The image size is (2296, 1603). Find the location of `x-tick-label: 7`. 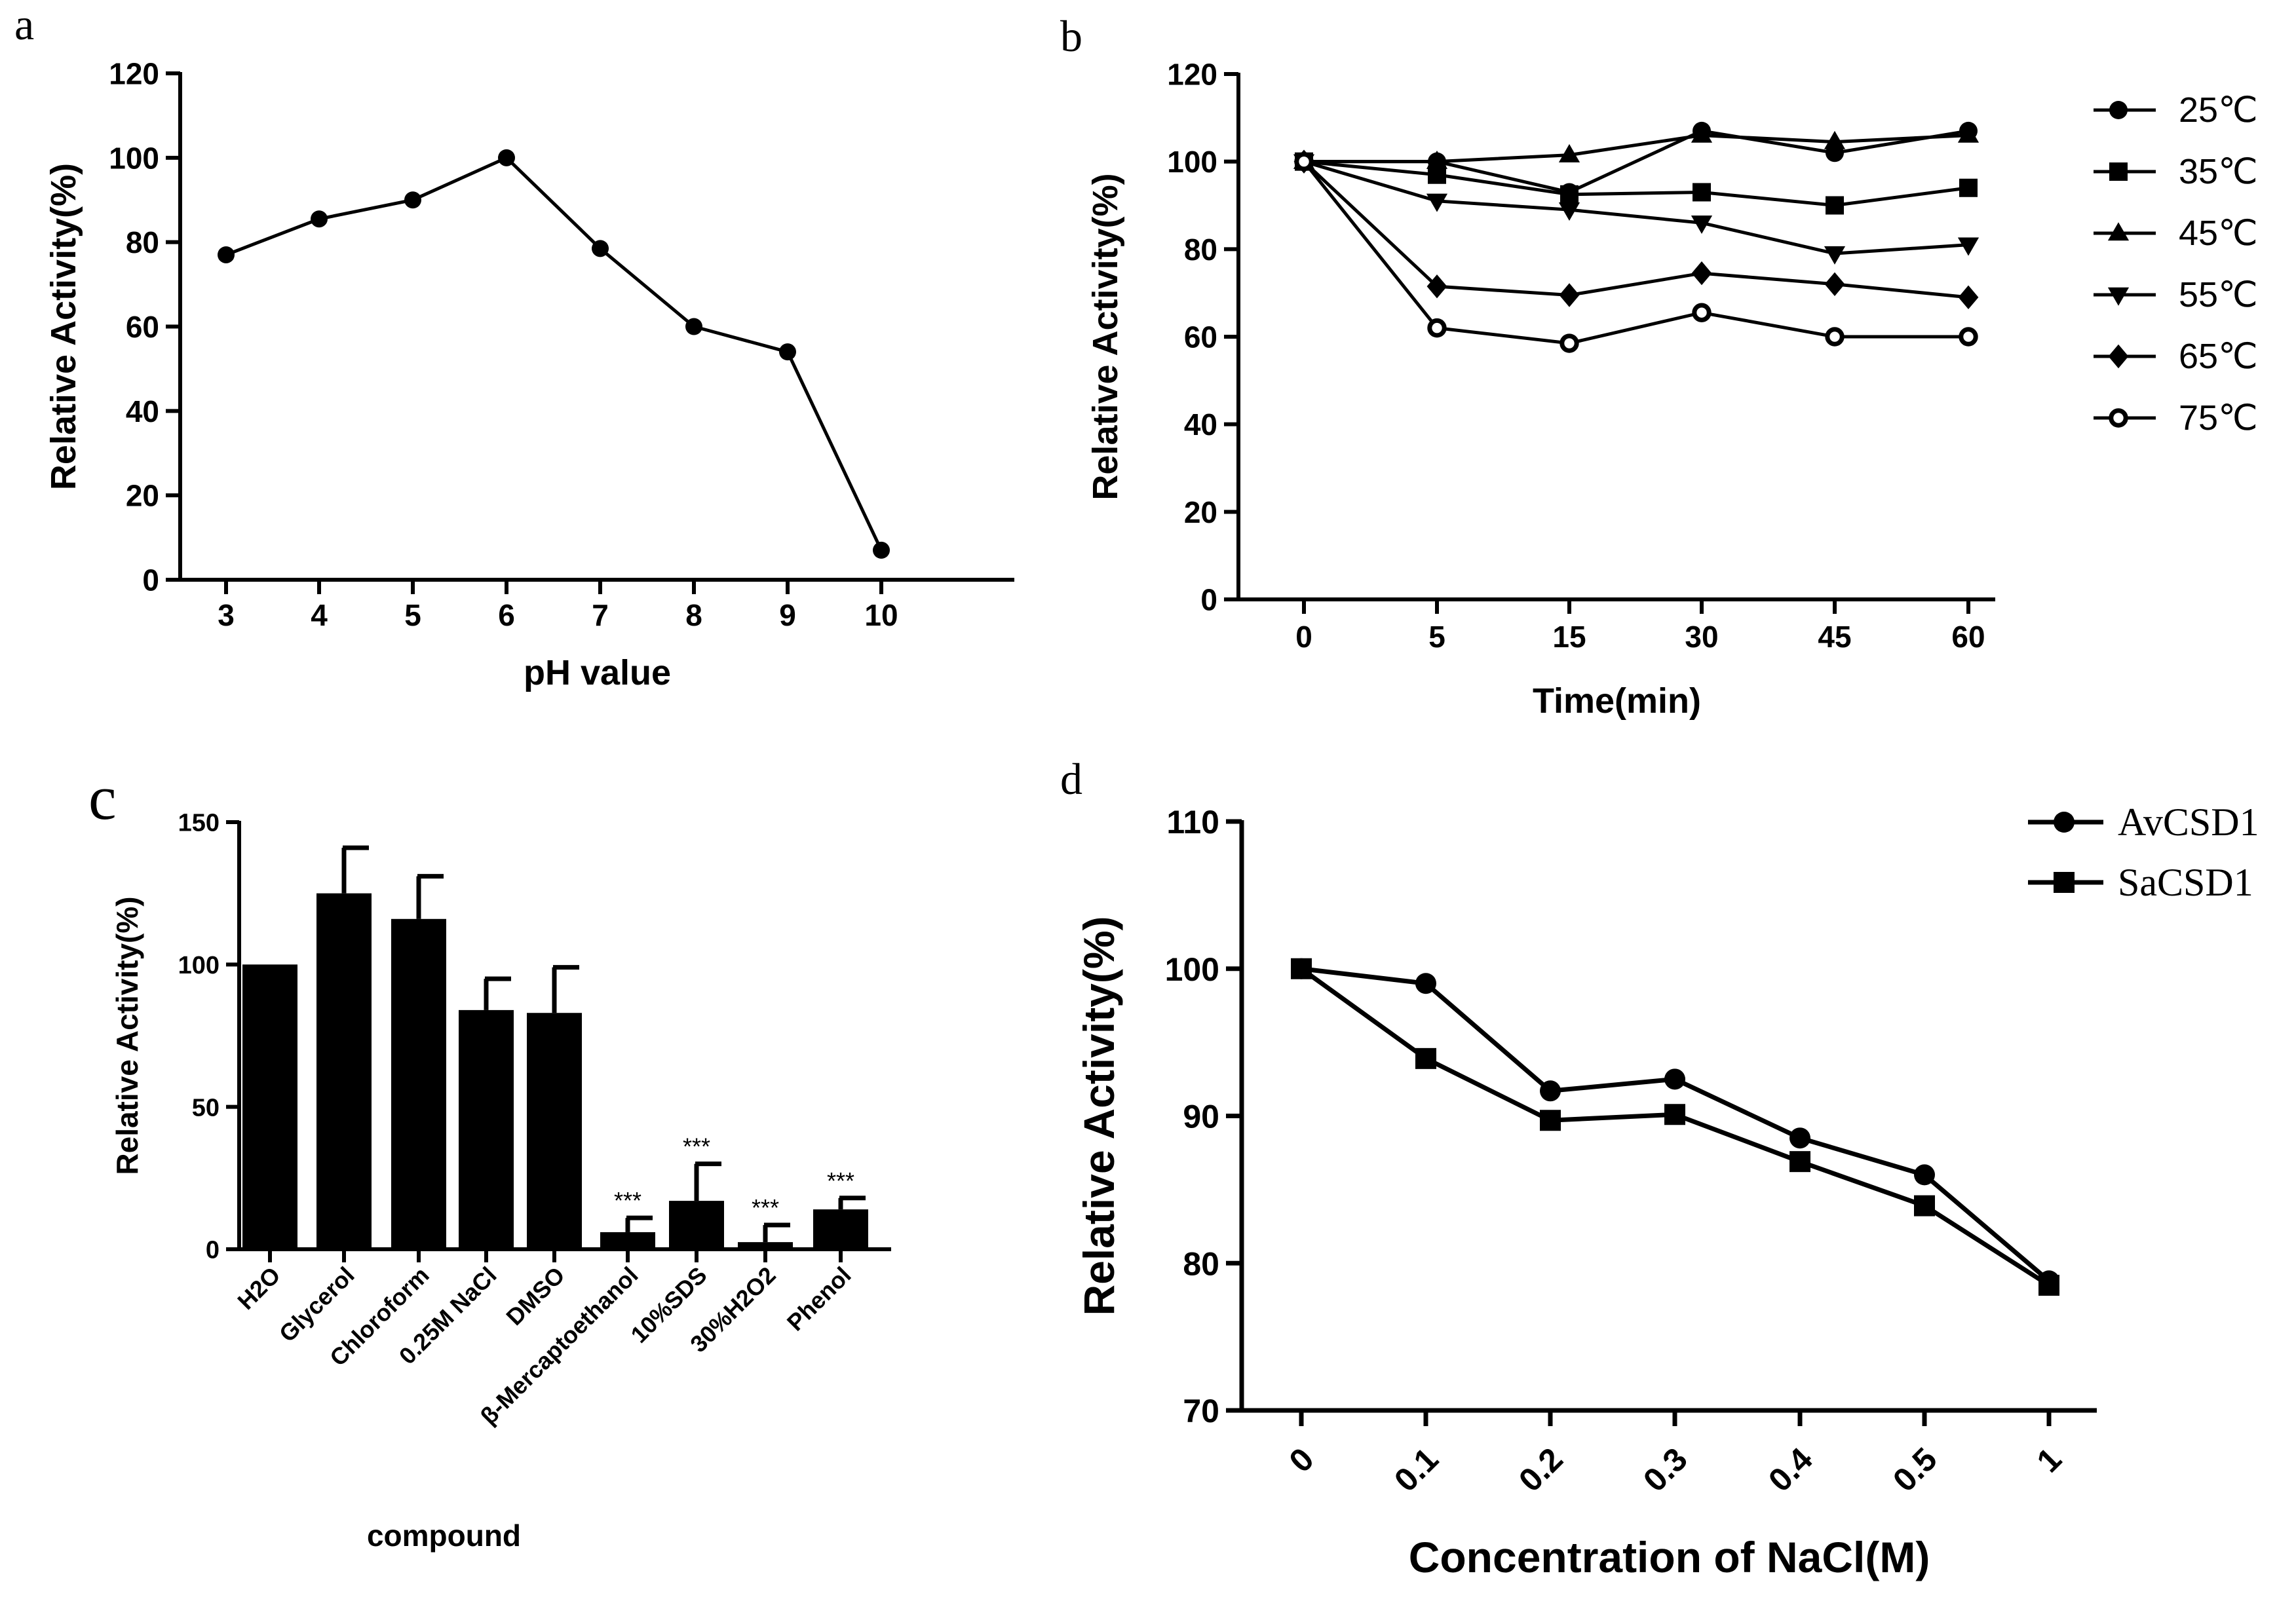

x-tick-label: 7 is located at coordinates (600, 615).